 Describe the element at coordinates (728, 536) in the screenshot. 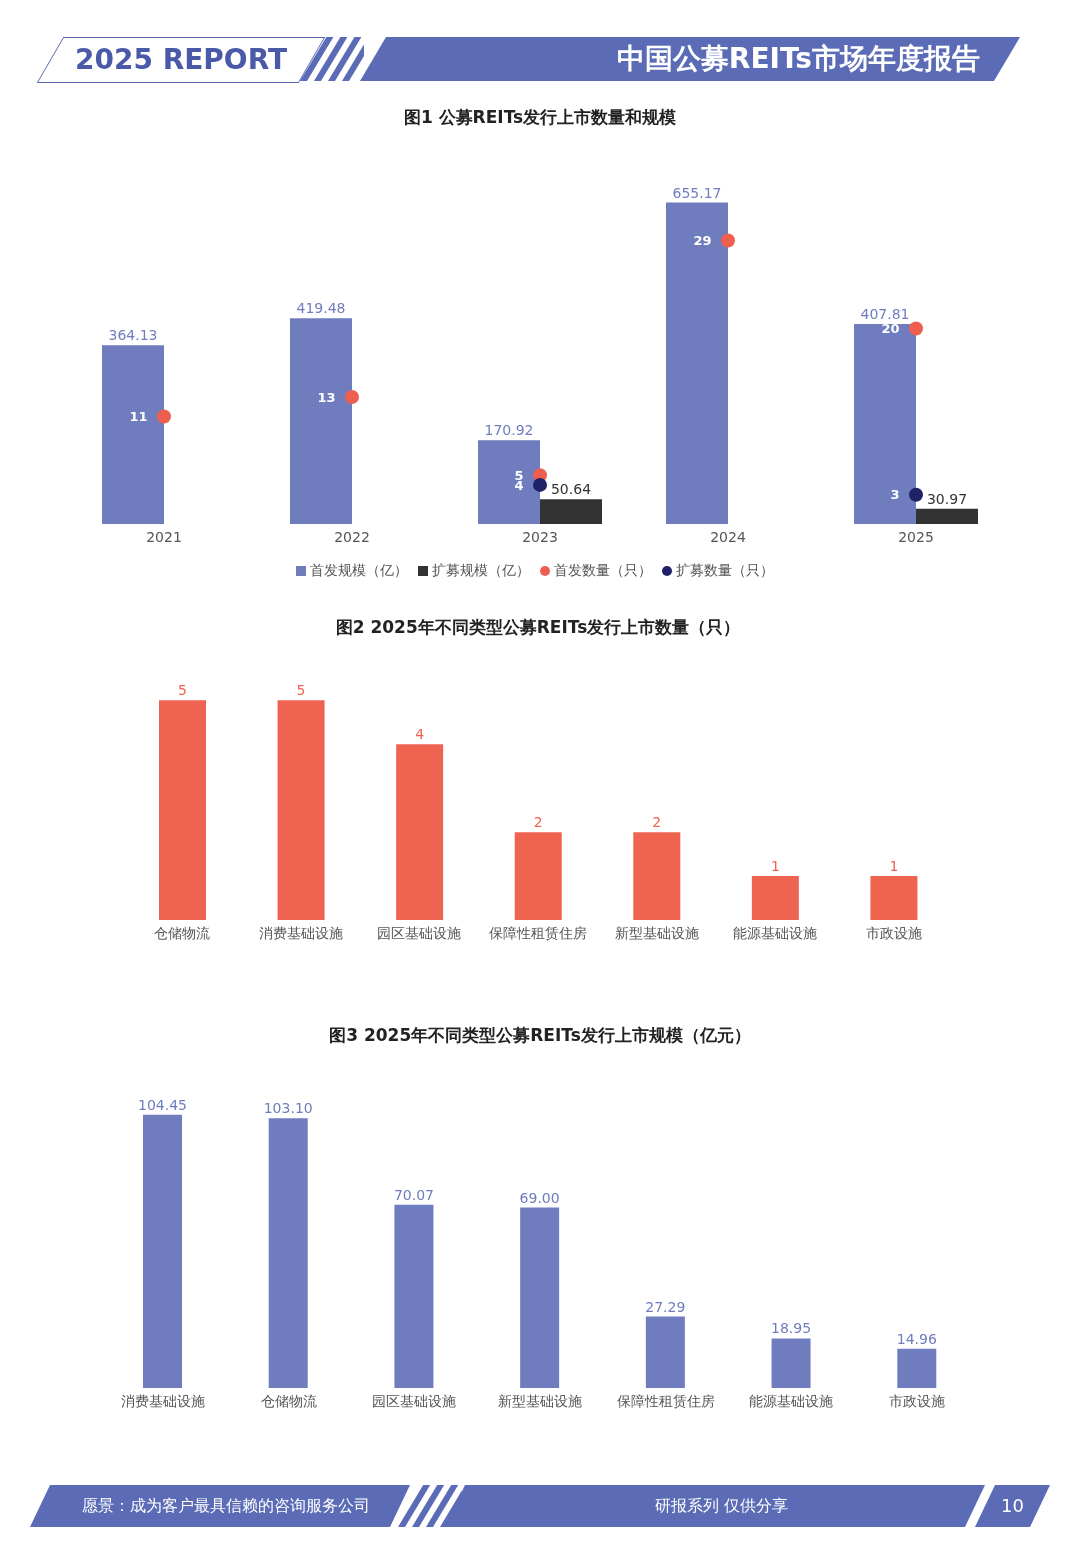

I see `x-tick-label: 2024` at that location.